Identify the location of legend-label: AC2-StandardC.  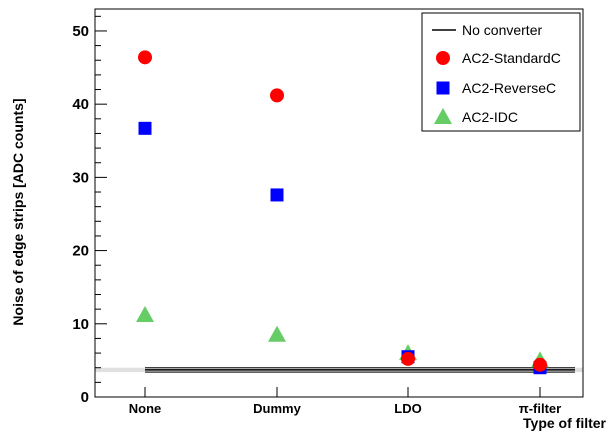
(511, 58).